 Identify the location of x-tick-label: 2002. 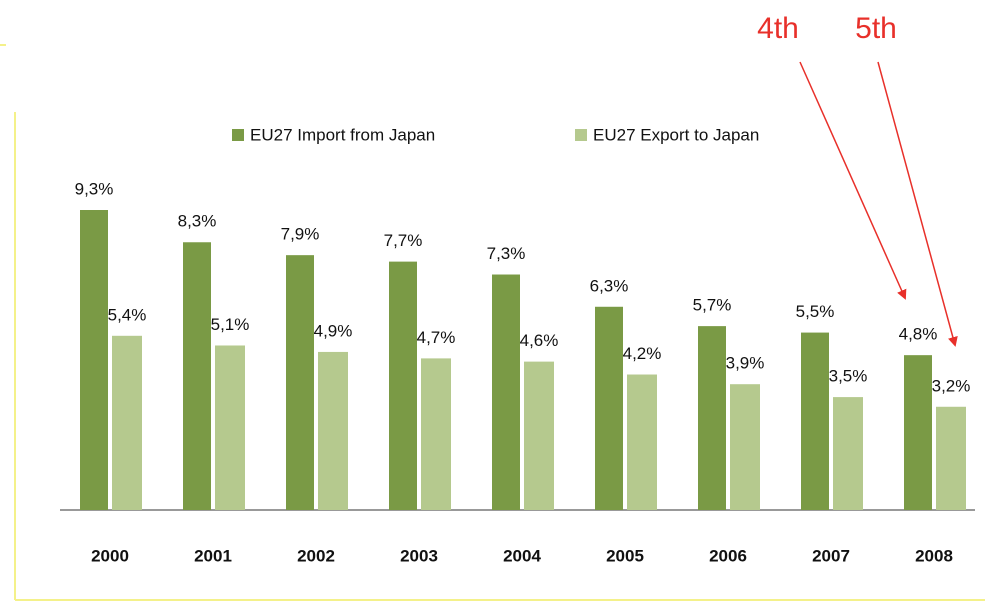
(316, 555).